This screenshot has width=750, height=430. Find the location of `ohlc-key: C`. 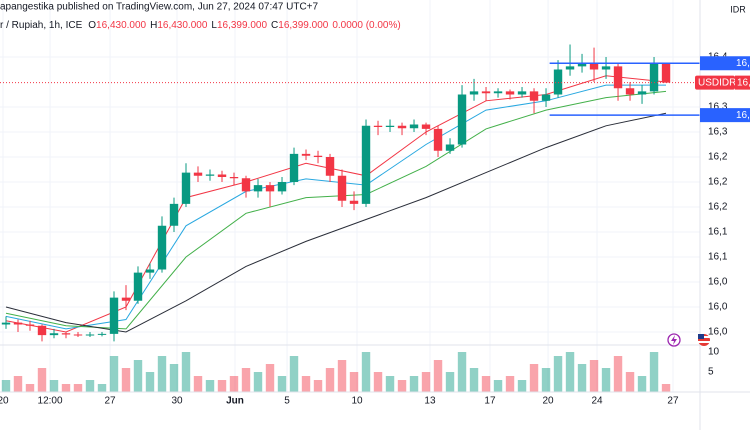

ohlc-key: C is located at coordinates (274, 25).